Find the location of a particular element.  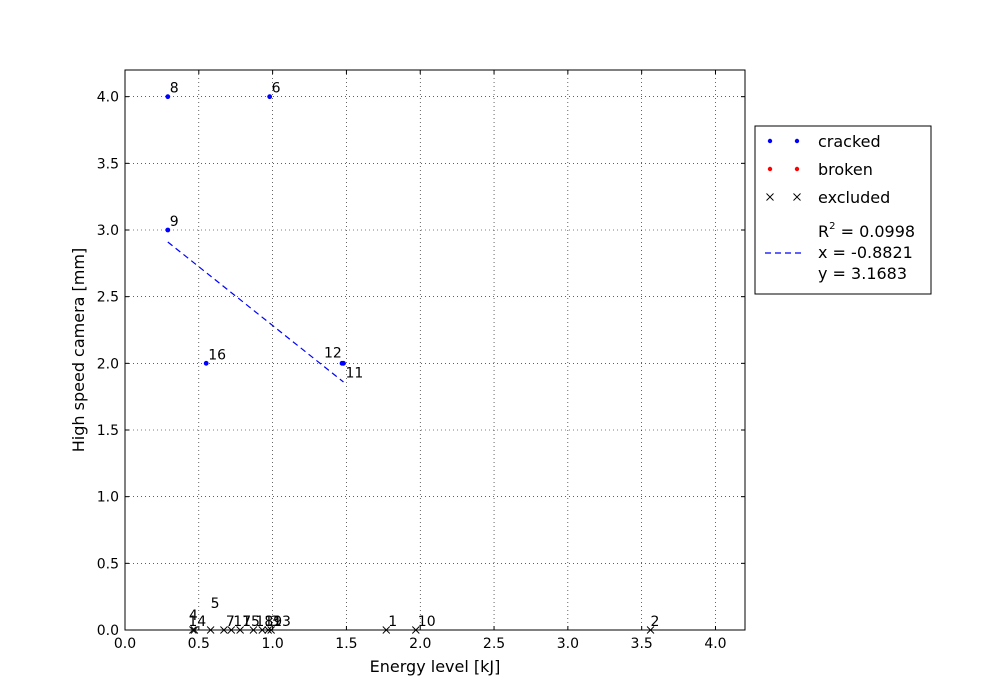

legend-broken-label: broken is located at coordinates (845, 169).